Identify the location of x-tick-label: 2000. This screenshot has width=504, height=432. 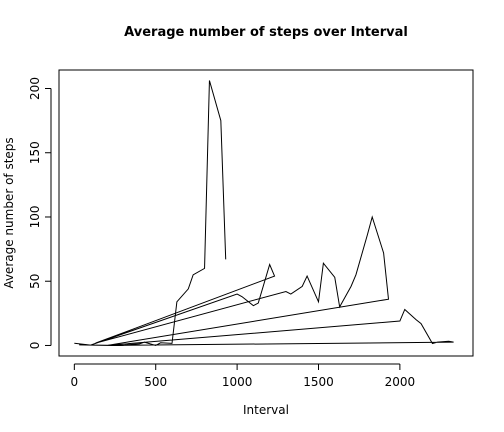
(400, 382).